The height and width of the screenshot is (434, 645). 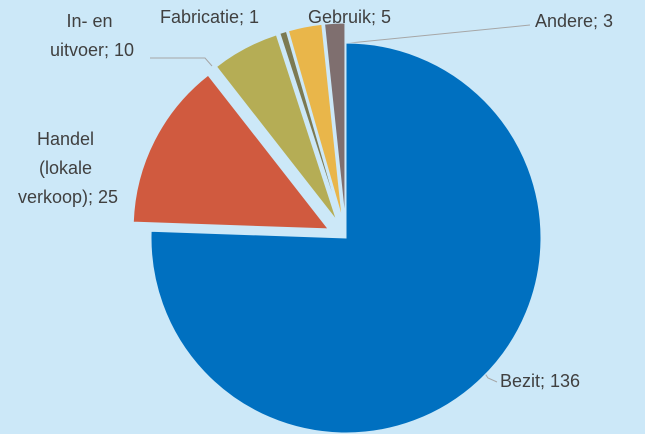 I want to click on data-label: Andere; 3, so click(x=574, y=21).